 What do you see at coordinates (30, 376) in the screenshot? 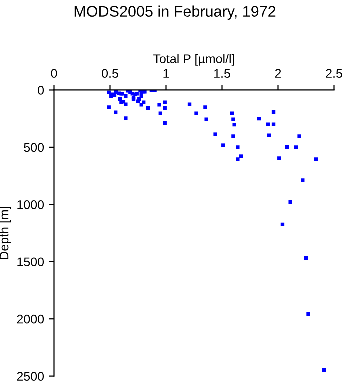
I see `y-tick-label: 2500` at bounding box center [30, 376].